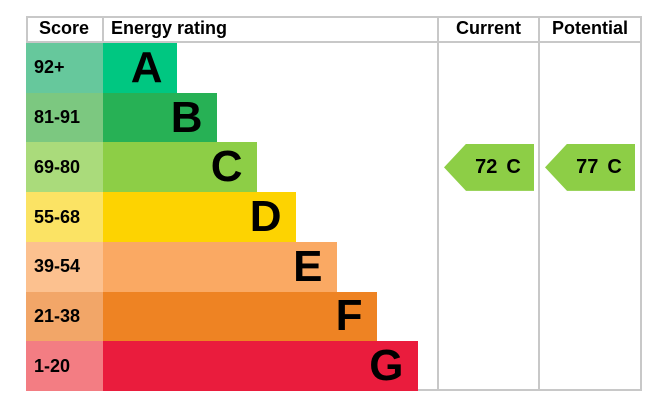 The height and width of the screenshot is (407, 663). I want to click on band-row-b: 81-91 B, so click(231, 117).